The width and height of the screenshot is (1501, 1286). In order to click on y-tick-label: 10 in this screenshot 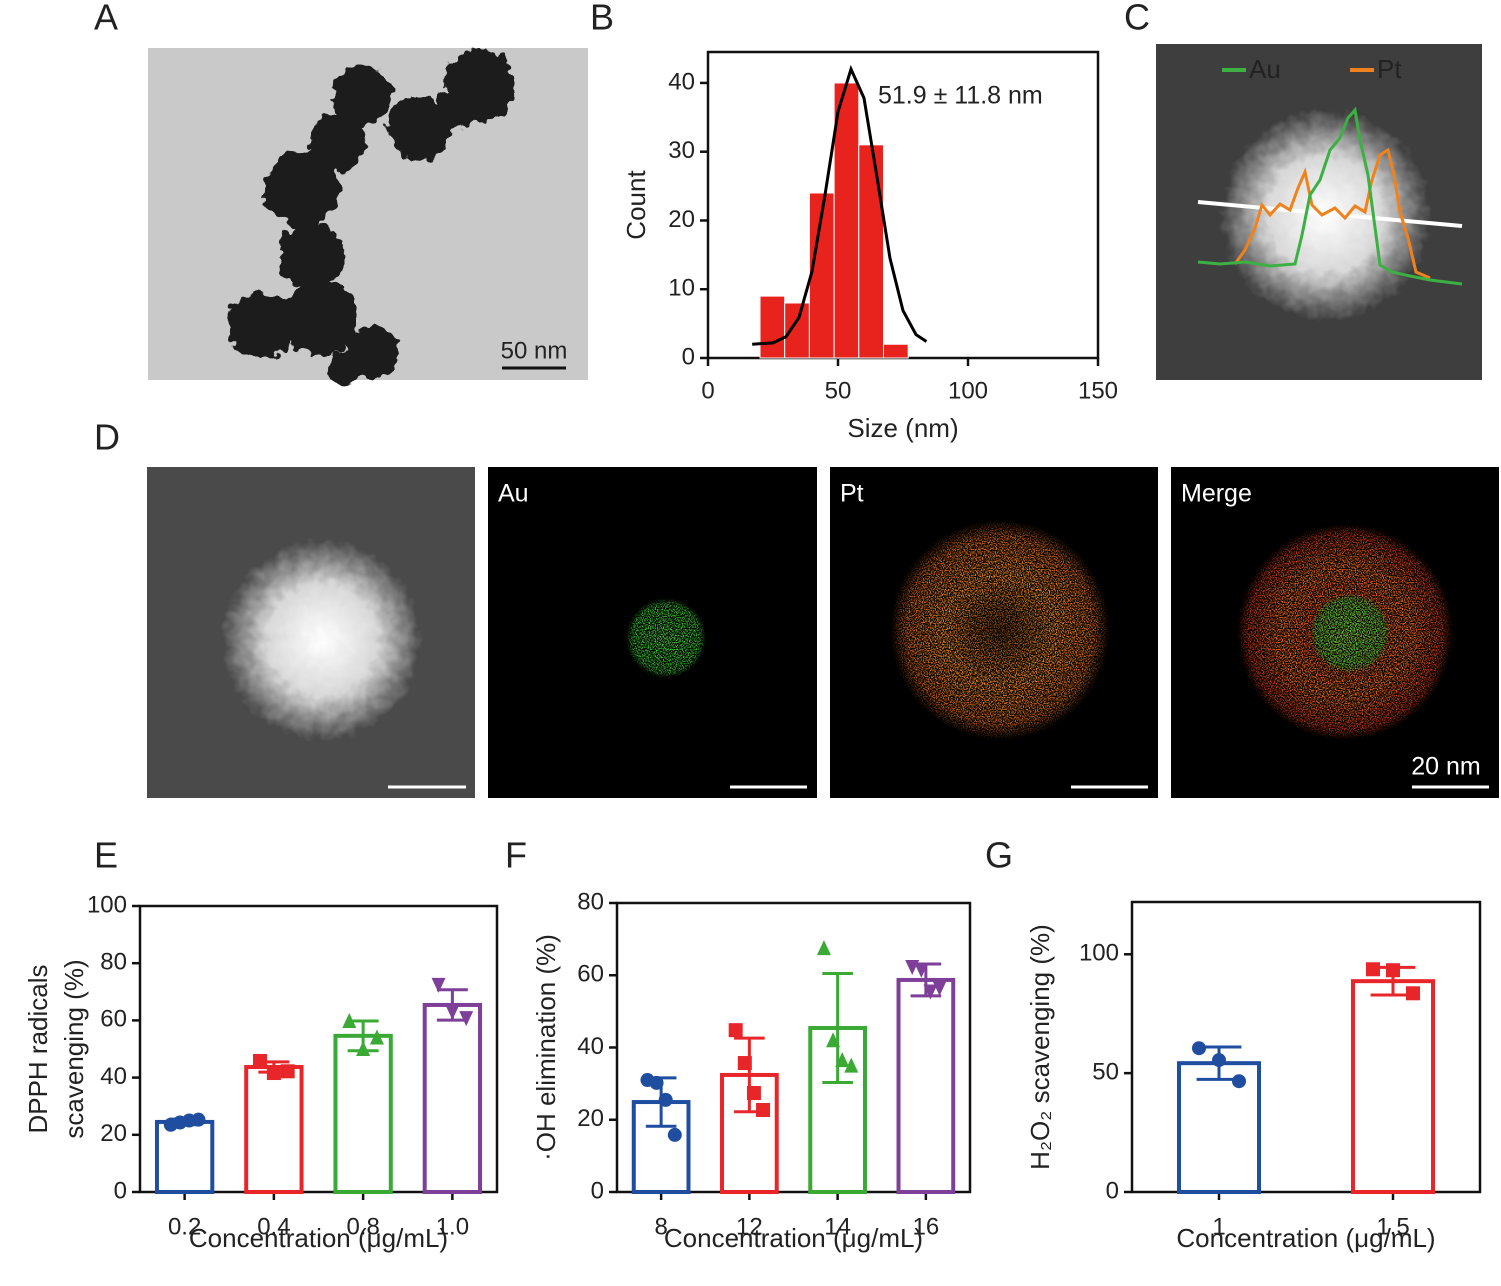, I will do `click(681, 288)`.